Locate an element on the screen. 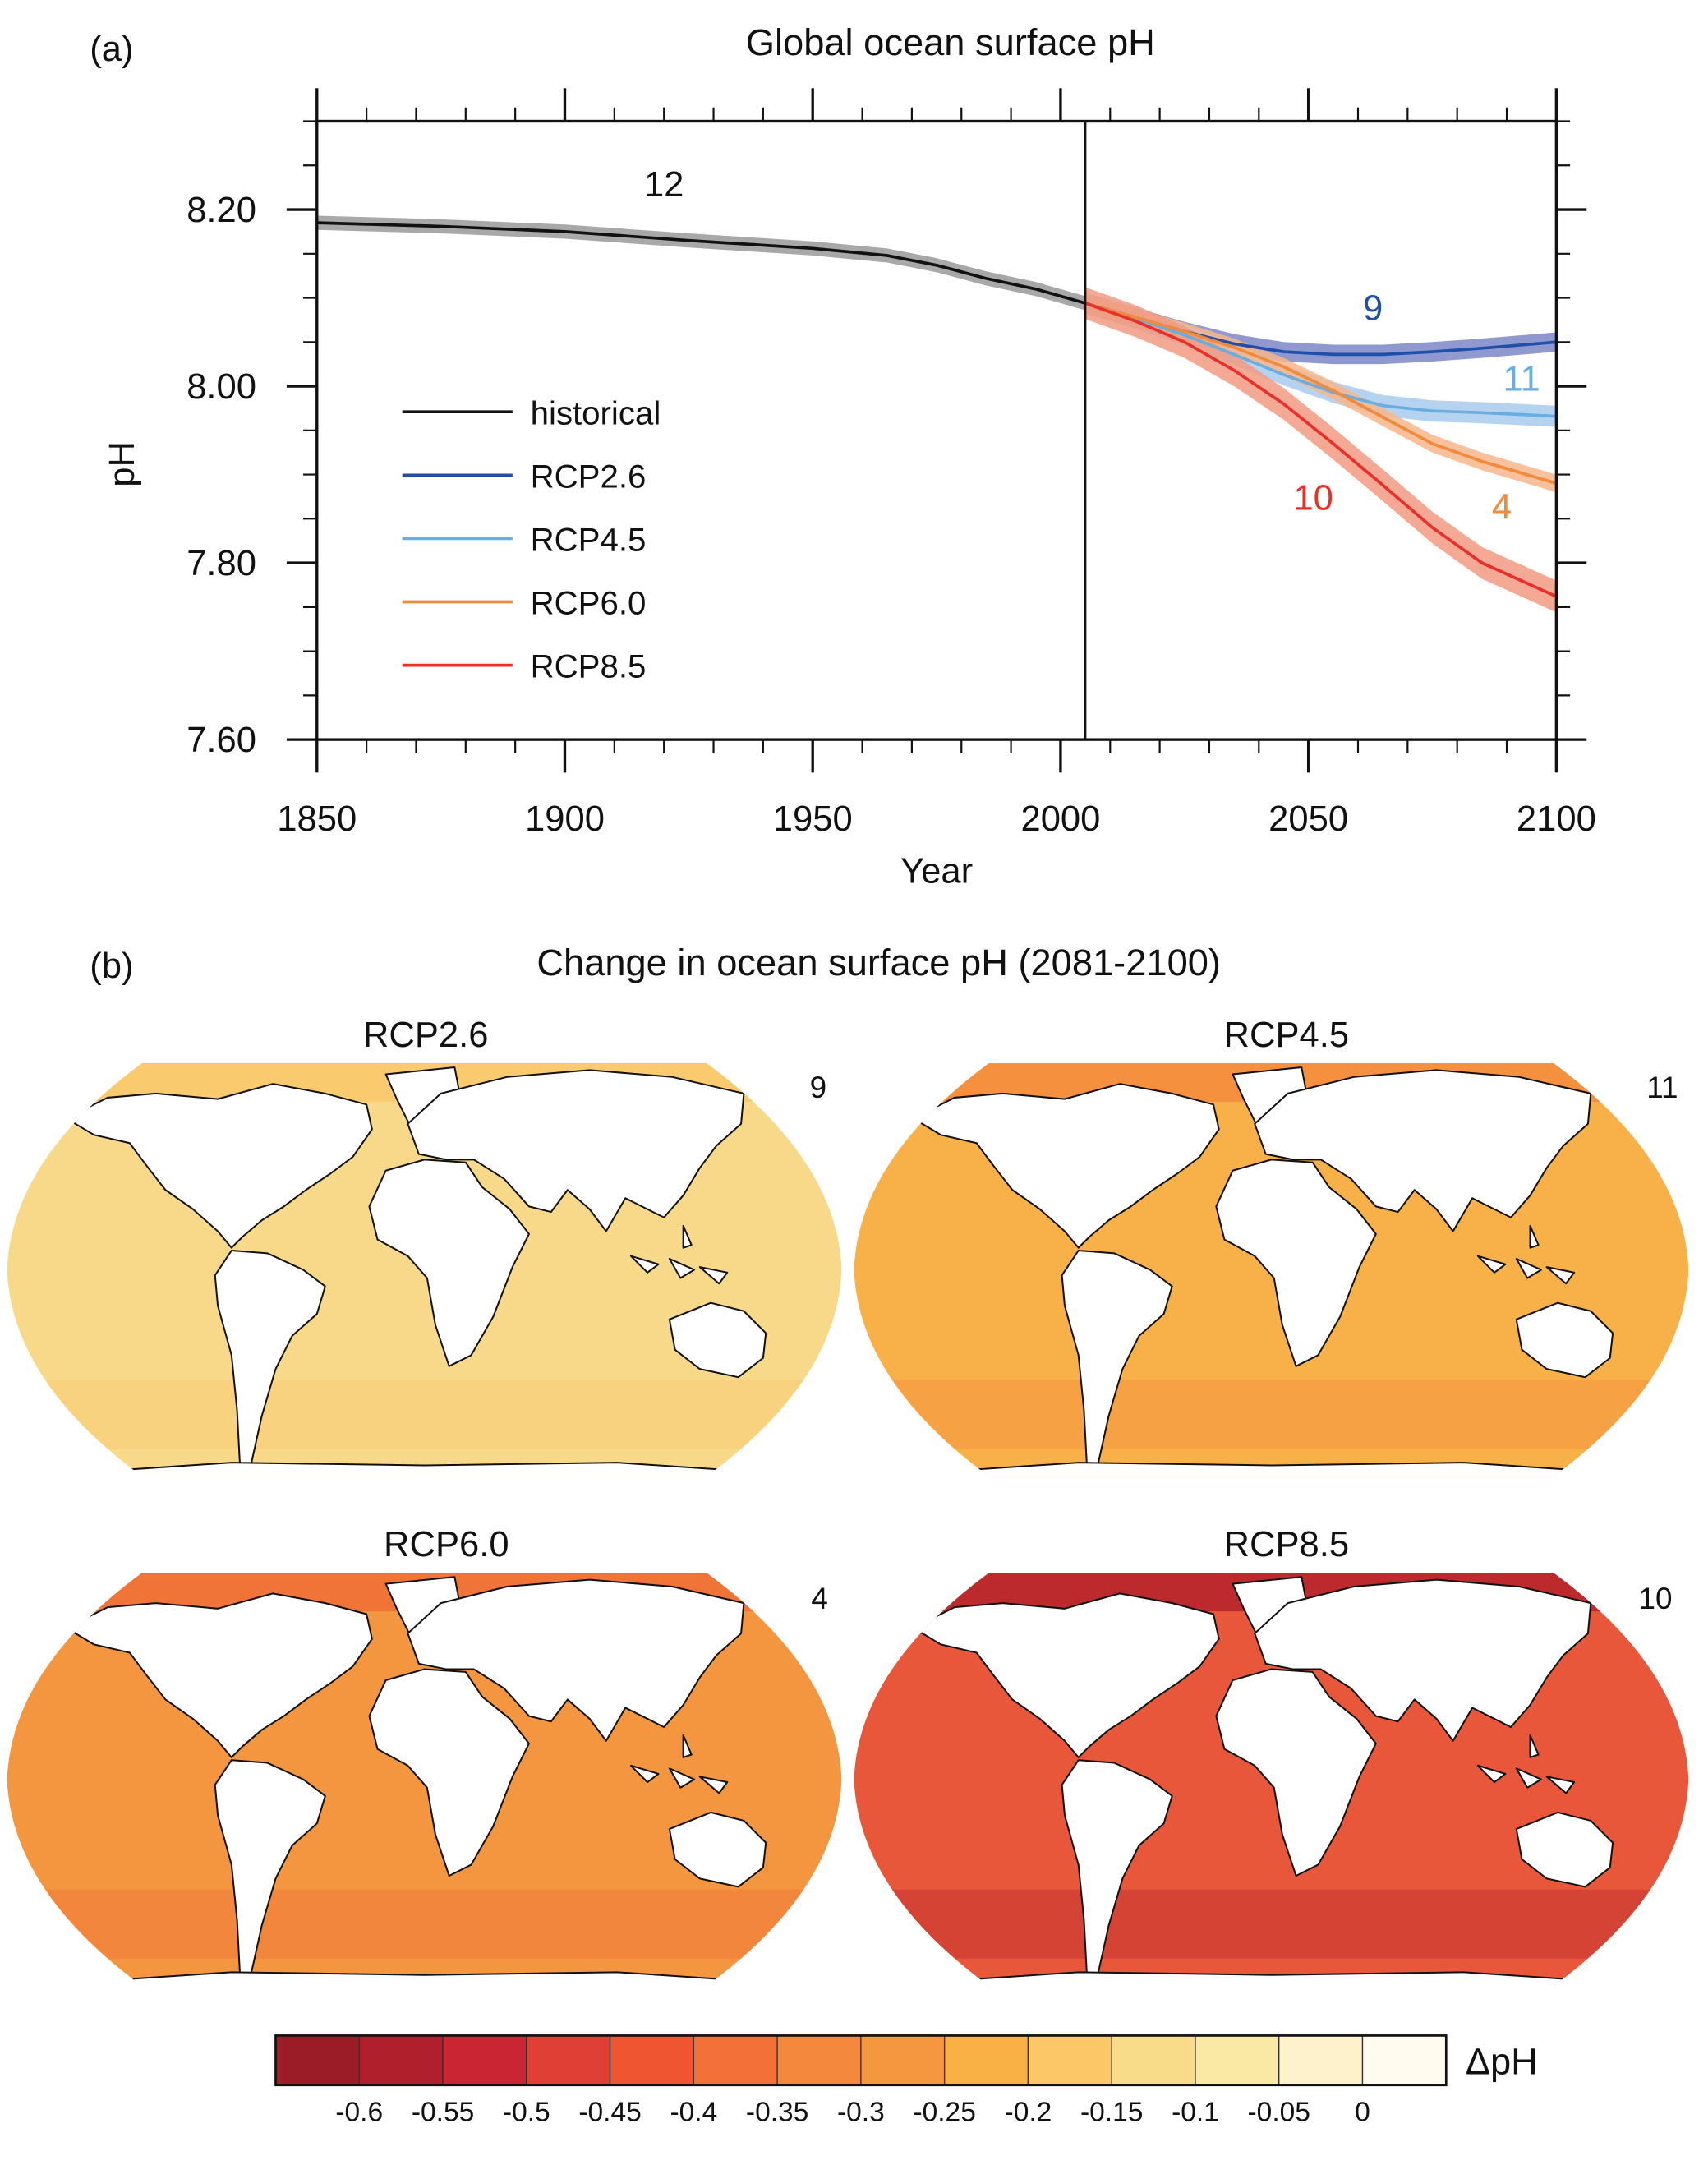  line-historical is located at coordinates (701, 263).